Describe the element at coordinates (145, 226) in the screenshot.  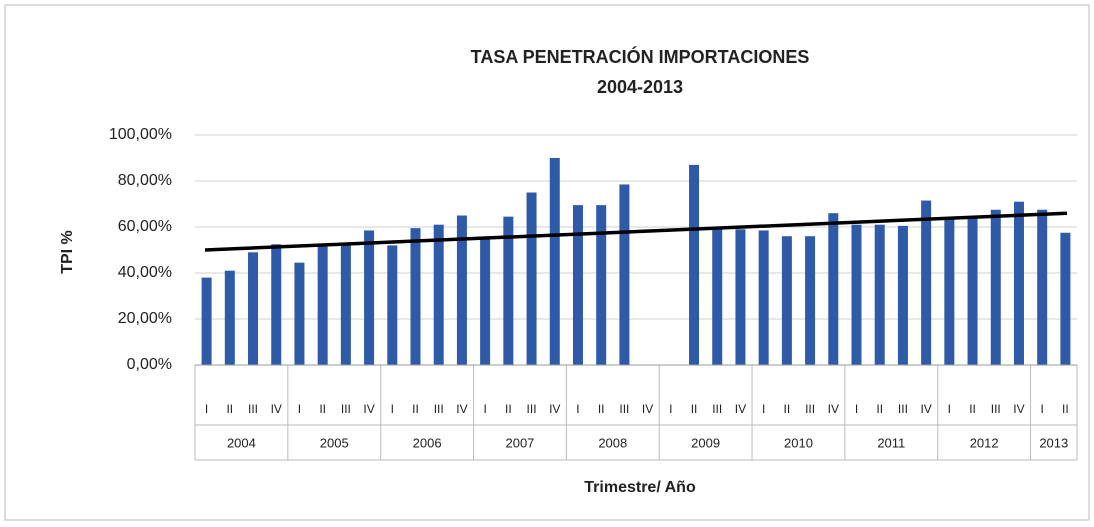
I see `y-tick-label: 60,00%` at that location.